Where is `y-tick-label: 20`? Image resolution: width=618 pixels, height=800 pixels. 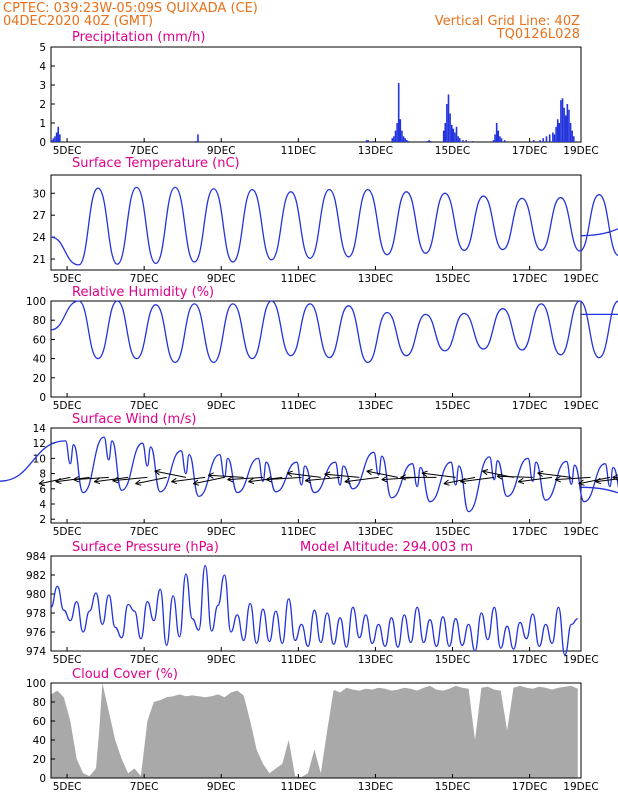 y-tick-label: 20 is located at coordinates (39, 379).